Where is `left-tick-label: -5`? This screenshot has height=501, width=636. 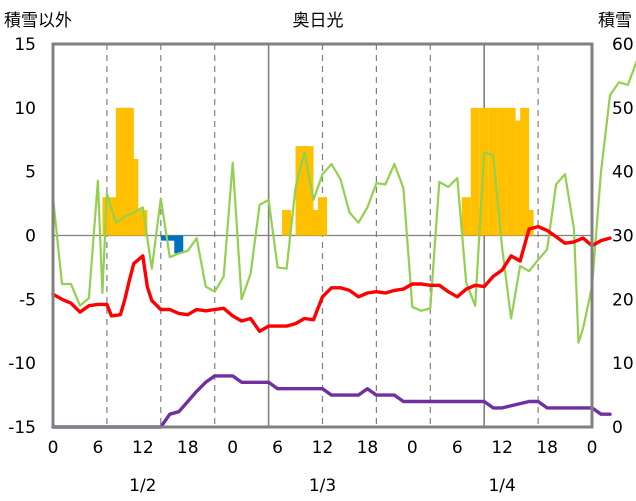
left-tick-label: -5 is located at coordinates (27, 300).